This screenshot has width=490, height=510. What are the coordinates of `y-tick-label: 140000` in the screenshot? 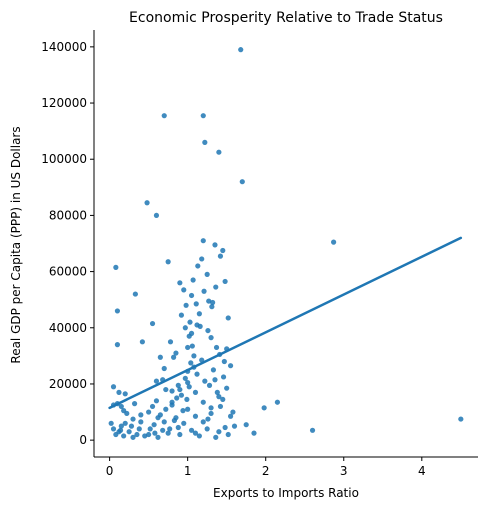 It's located at (64, 47).